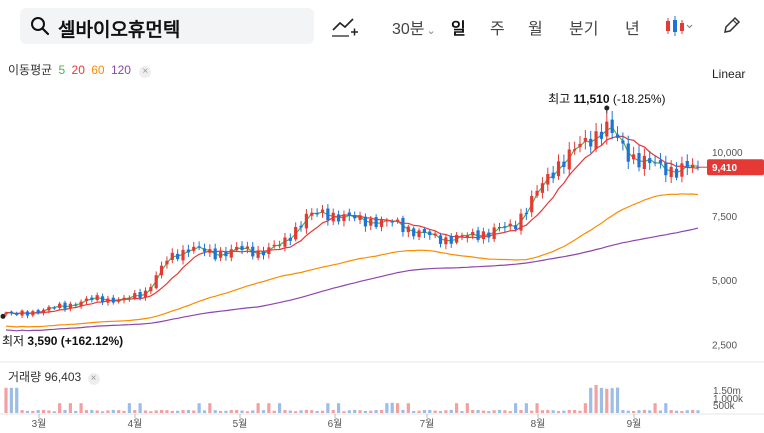 The height and width of the screenshot is (433, 764). Describe the element at coordinates (606, 99) in the screenshot. I see `high-price-label: 최고 11,510 (-18.25%)` at that location.